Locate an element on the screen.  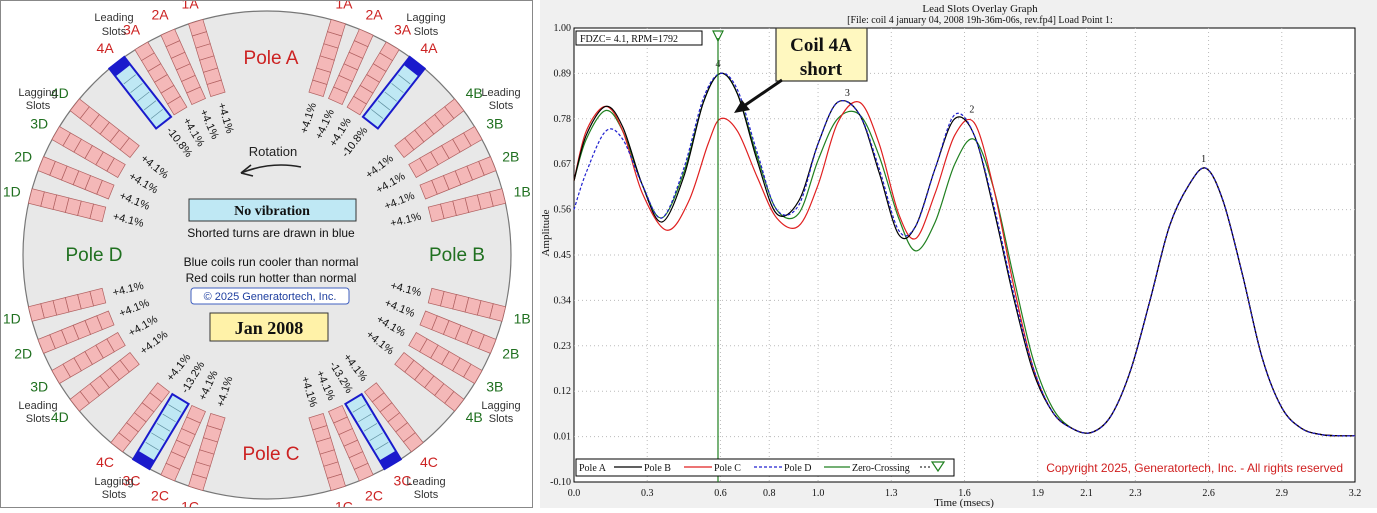
pole-a-label: Pole A is located at coordinates (271, 58).